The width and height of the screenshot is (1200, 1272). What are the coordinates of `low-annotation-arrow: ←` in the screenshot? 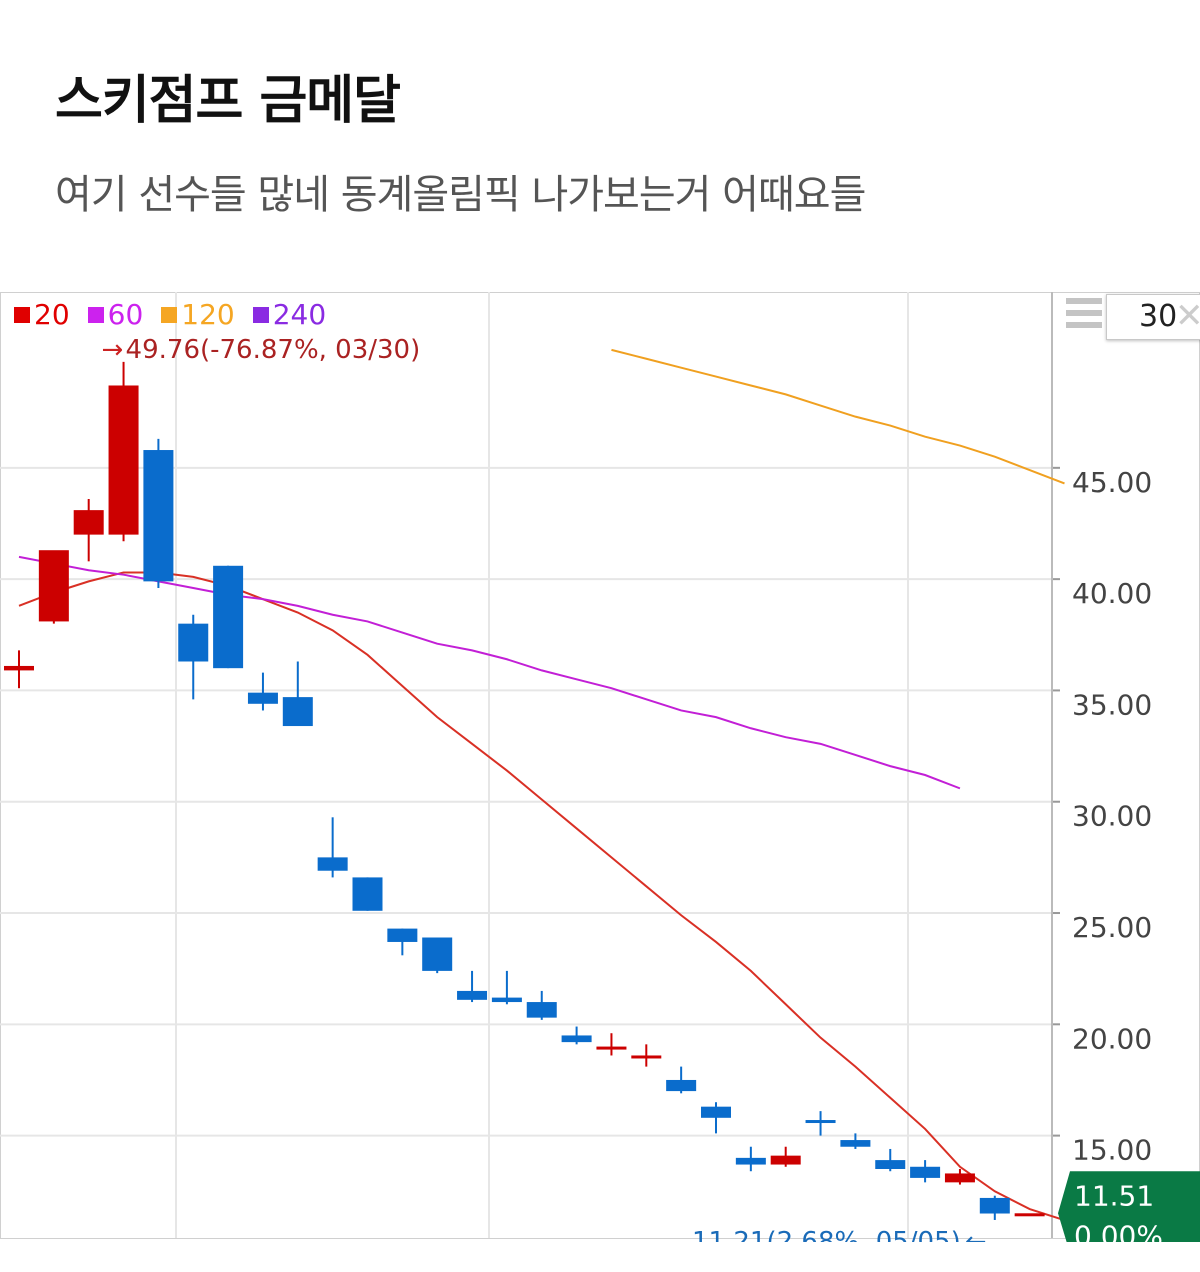 It's located at (976, 1234).